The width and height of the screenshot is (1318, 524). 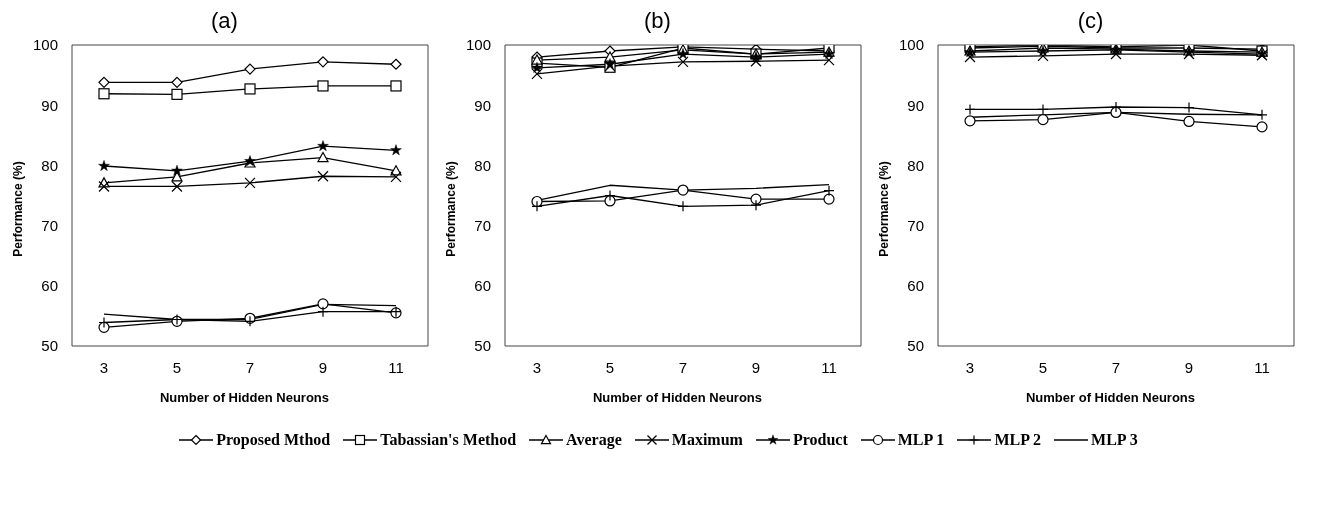 What do you see at coordinates (707, 440) in the screenshot?
I see `legend-label: Maximum` at bounding box center [707, 440].